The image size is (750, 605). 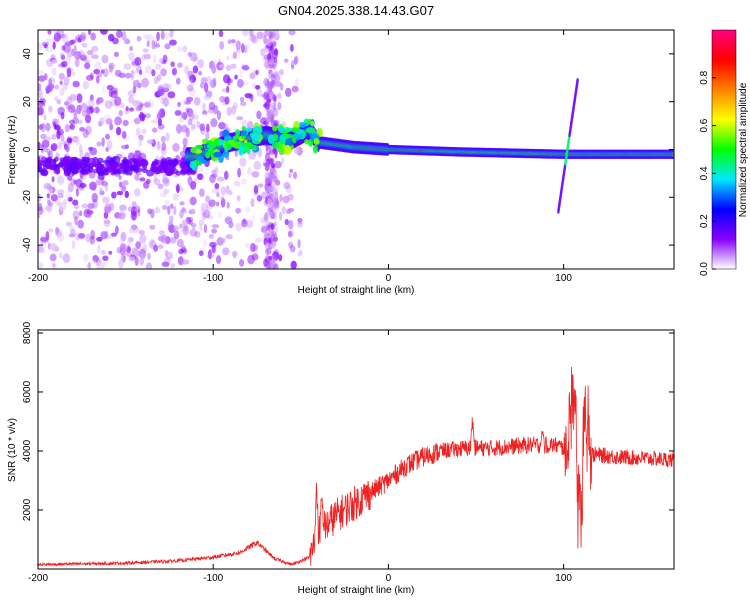 I want to click on y-tick-label: 0, so click(x=27, y=149).